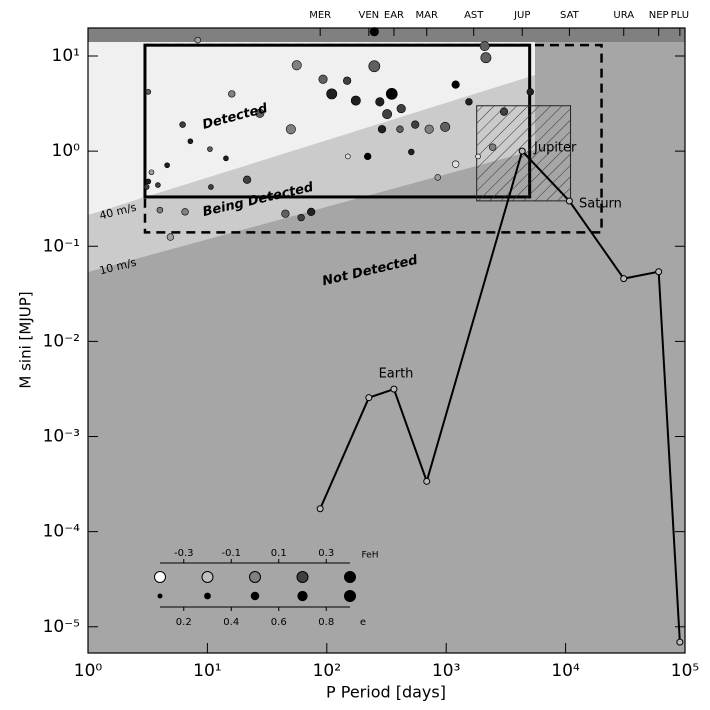 This screenshot has height=710, width=710. I want to click on x-tick-label: 10¹, so click(207, 671).